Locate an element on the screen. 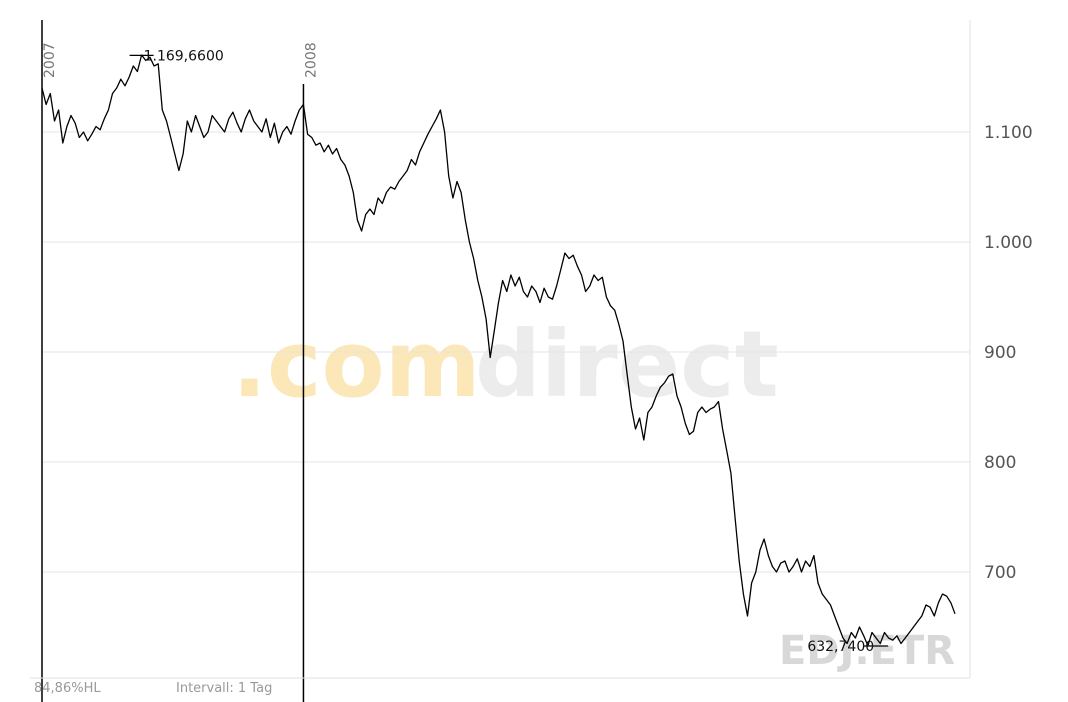 The width and height of the screenshot is (1068, 702). y-axis: 700 800 900 1.000 1.100 is located at coordinates (1008, 353).